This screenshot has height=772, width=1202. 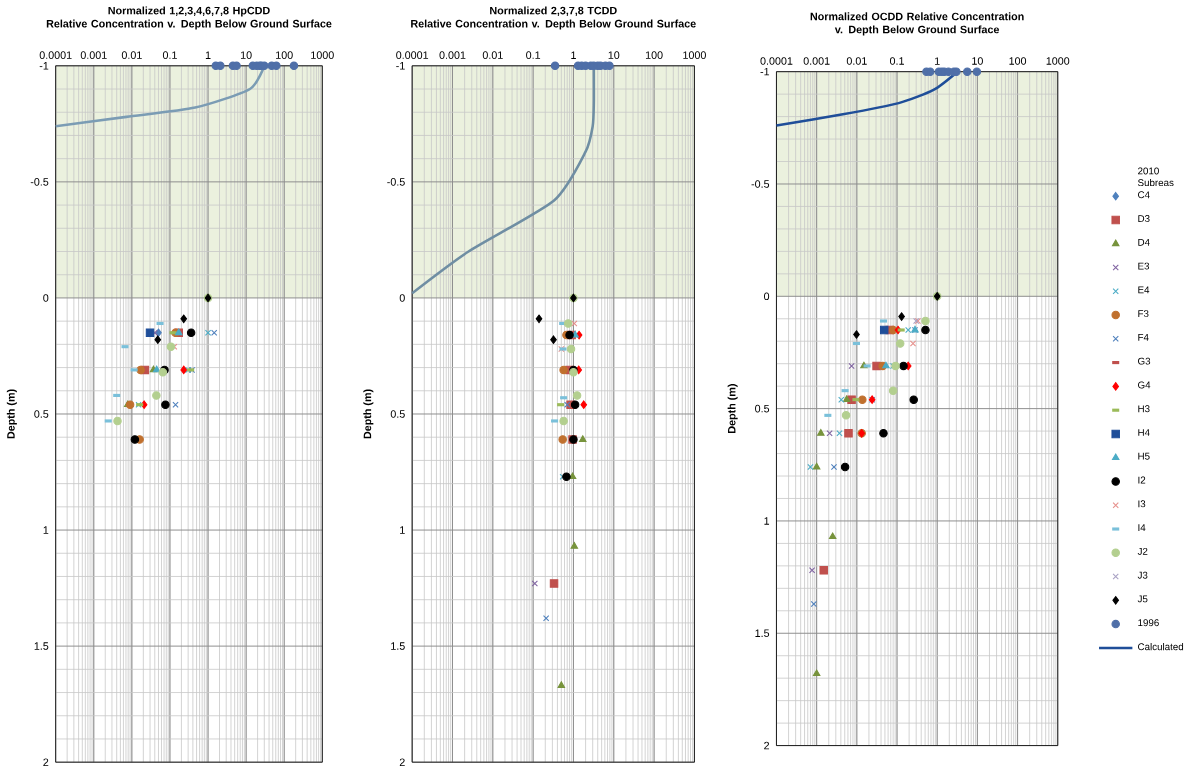 I want to click on legend-label: 1996, so click(x=1148, y=622).